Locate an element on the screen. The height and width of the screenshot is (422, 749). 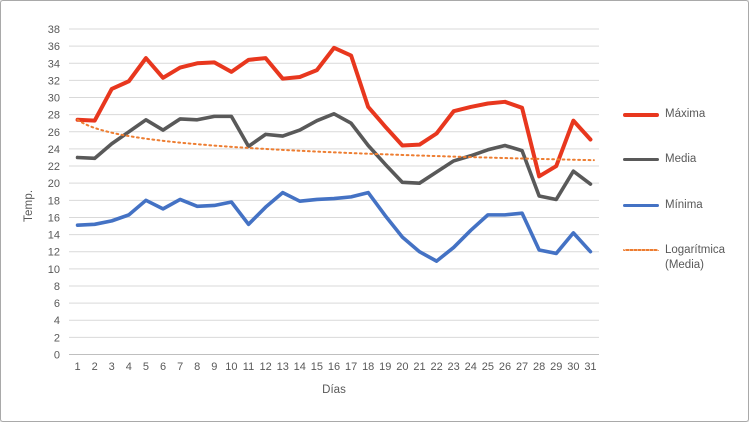
legend-label-minima: Mínima is located at coordinates (684, 205).